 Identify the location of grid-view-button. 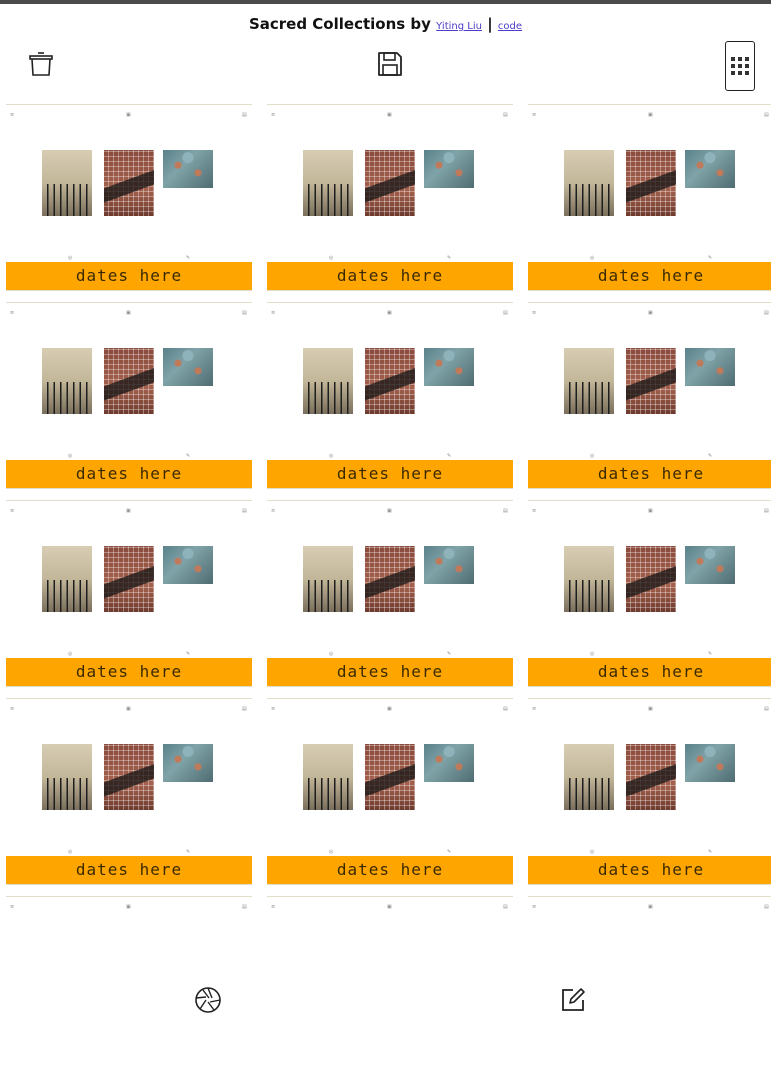
(740, 66).